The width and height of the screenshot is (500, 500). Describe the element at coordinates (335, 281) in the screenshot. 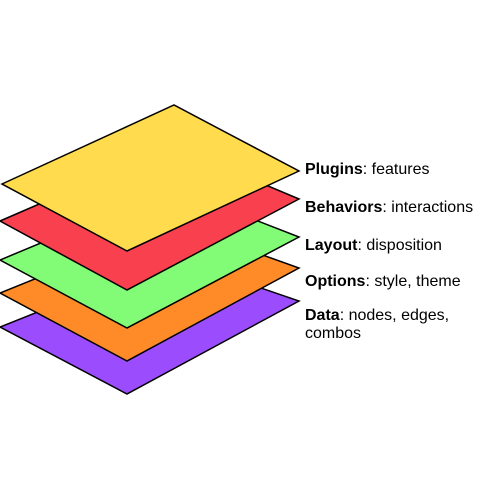

I see `layer-name: Options` at that location.